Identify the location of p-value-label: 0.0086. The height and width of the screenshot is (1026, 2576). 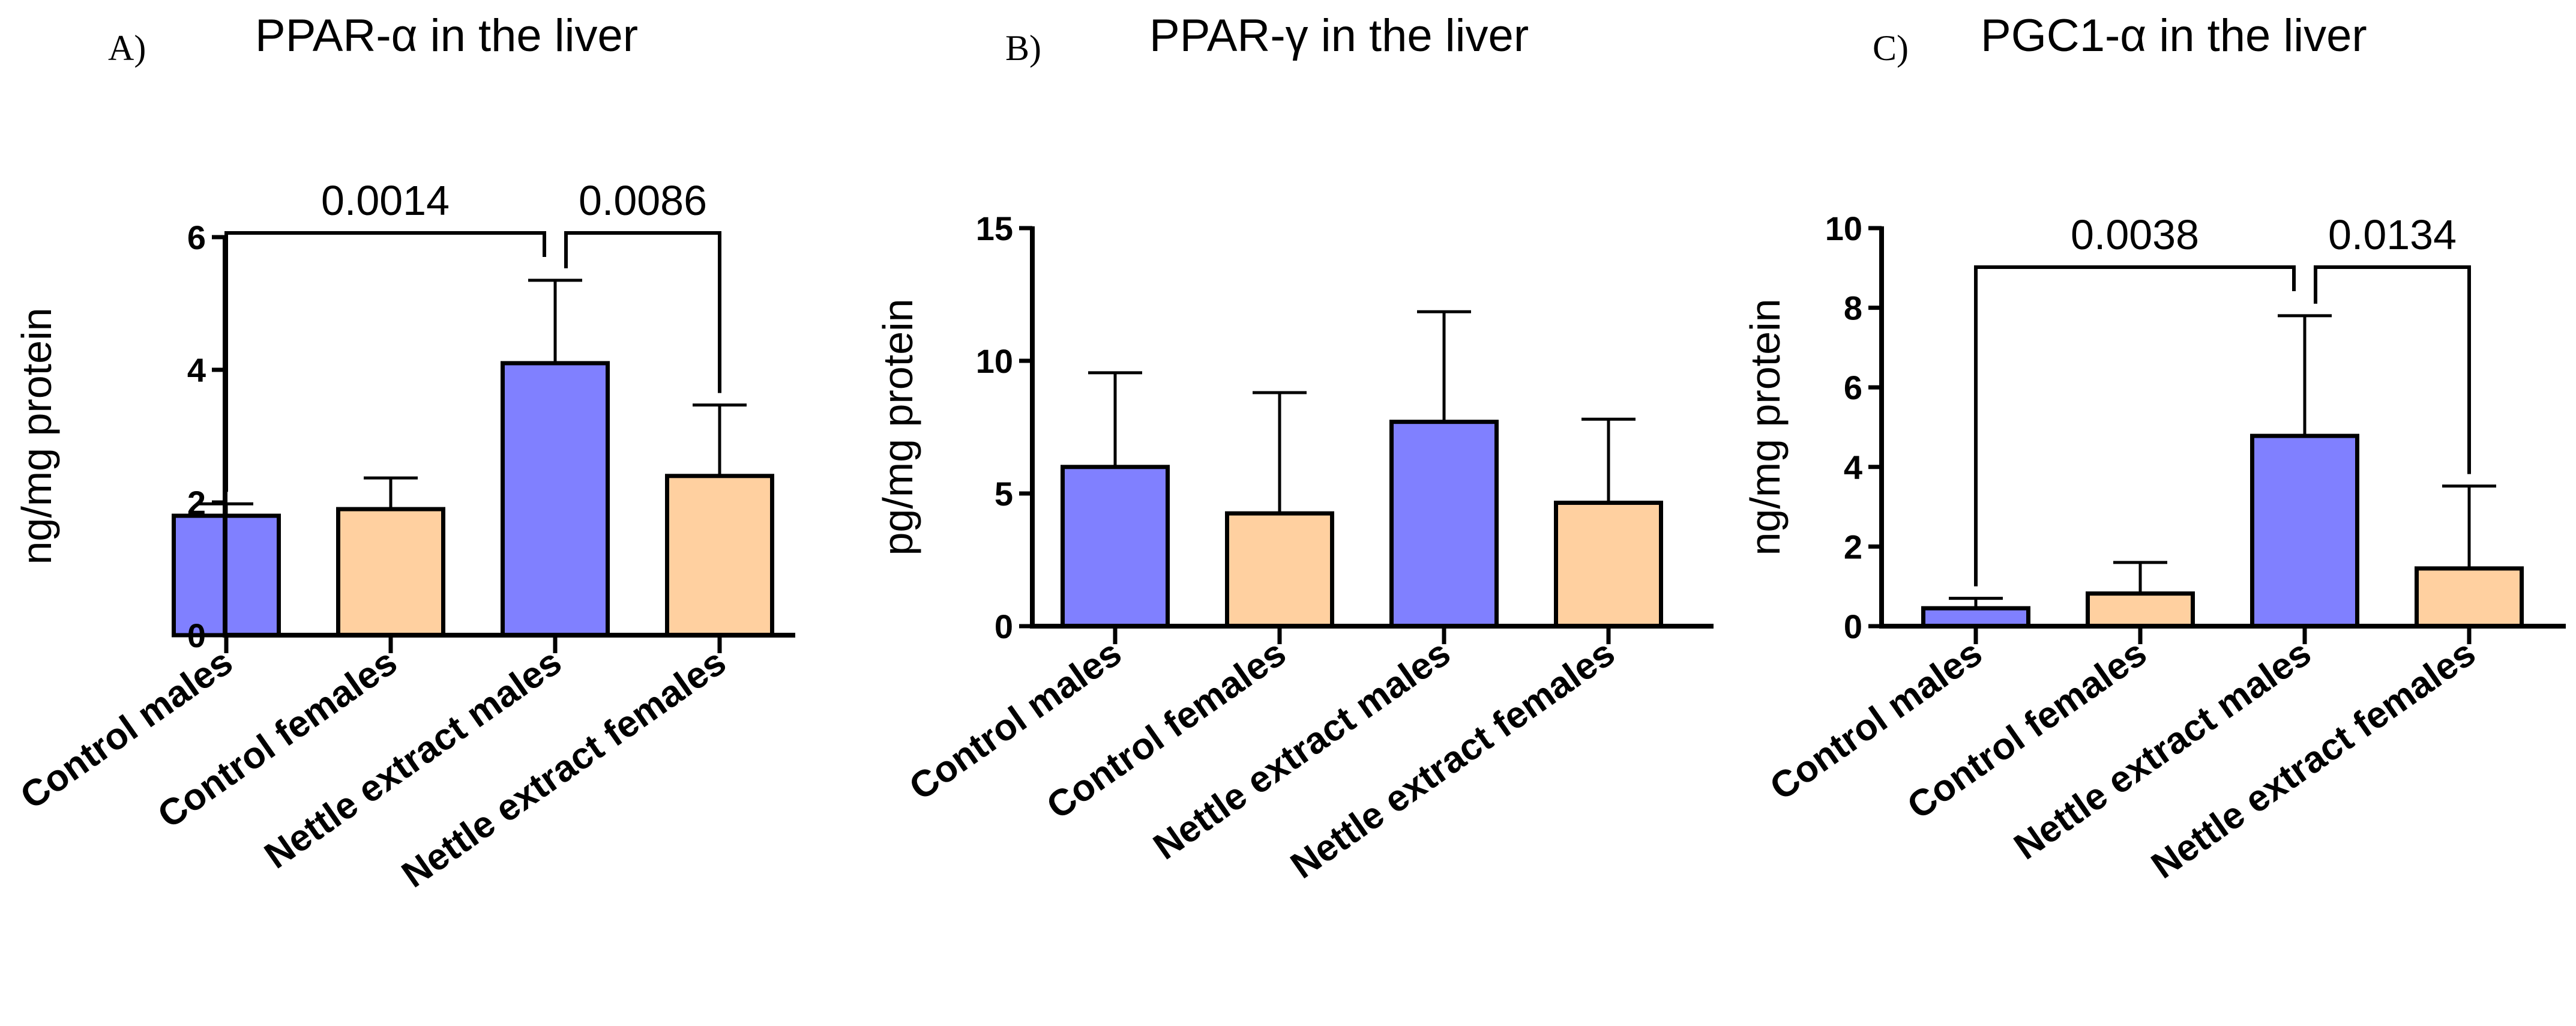
(643, 200).